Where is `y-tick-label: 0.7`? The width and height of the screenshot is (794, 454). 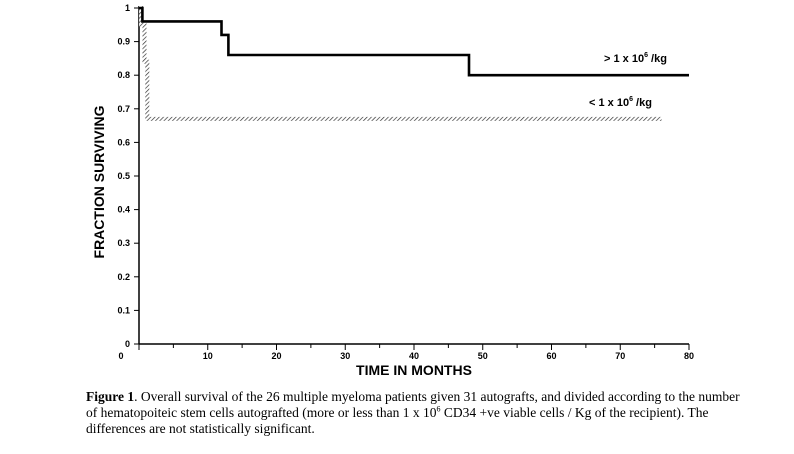 y-tick-label: 0.7 is located at coordinates (123, 109).